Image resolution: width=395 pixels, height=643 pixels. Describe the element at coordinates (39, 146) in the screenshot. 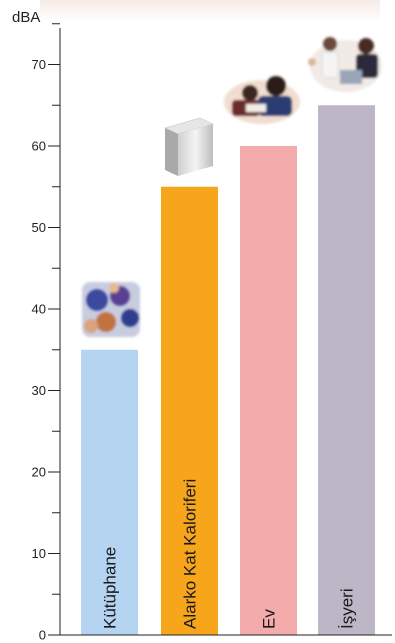

I see `y-tick-label: 60` at that location.